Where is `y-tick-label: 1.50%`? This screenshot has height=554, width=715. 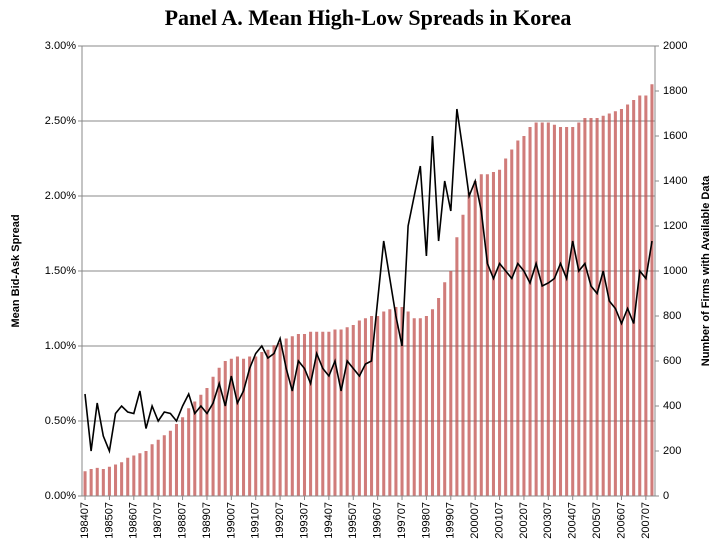
y-tick-label: 1.50% is located at coordinates (60, 271).